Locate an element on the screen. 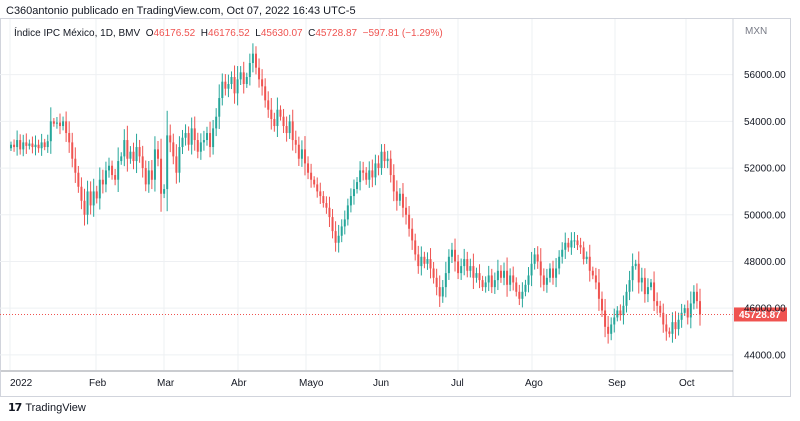 This screenshot has height=421, width=800. tradingview-logo-icon: 17 is located at coordinates (15, 407).